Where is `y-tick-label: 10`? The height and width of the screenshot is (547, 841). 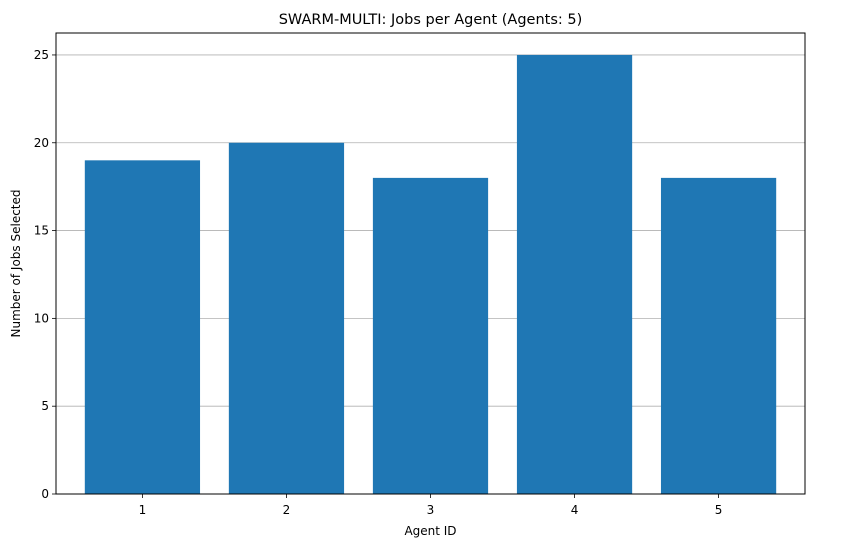 y-tick-label: 10 is located at coordinates (41, 318).